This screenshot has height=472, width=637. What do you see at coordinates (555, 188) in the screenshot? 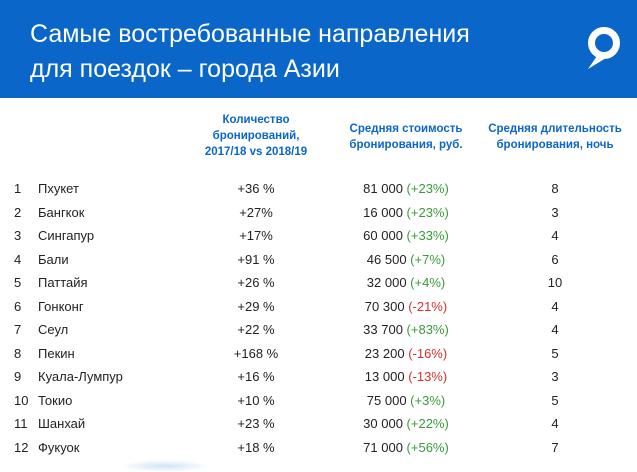
I see `average-nights: 8` at bounding box center [555, 188].